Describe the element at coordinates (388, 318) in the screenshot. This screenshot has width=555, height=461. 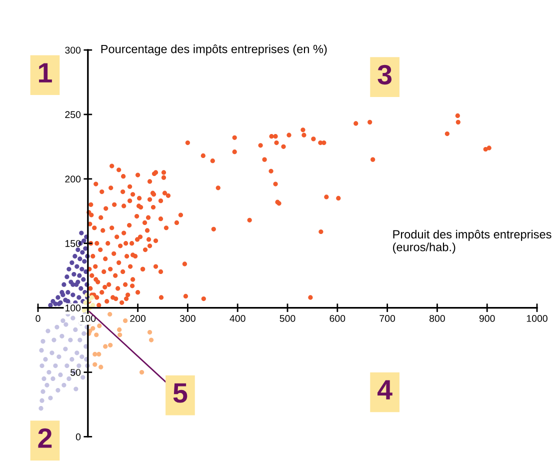
I see `x-tick-label: 700` at that location.